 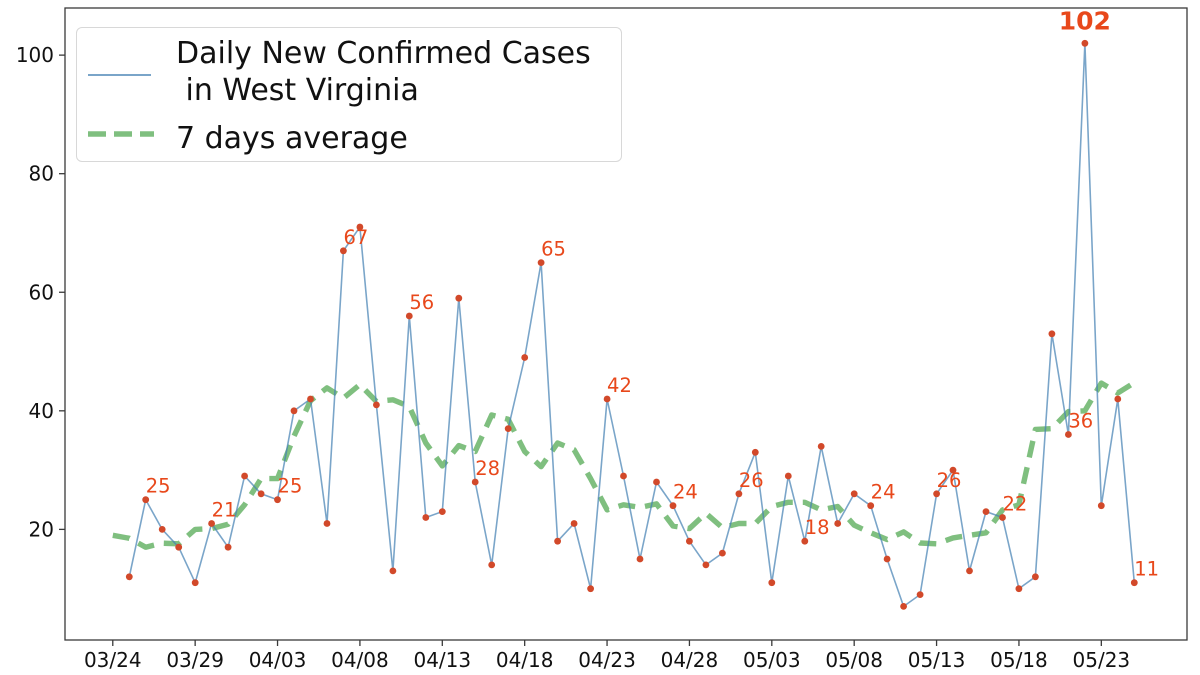 I want to click on x-tick-label: 05/23, so click(x=1102, y=660).